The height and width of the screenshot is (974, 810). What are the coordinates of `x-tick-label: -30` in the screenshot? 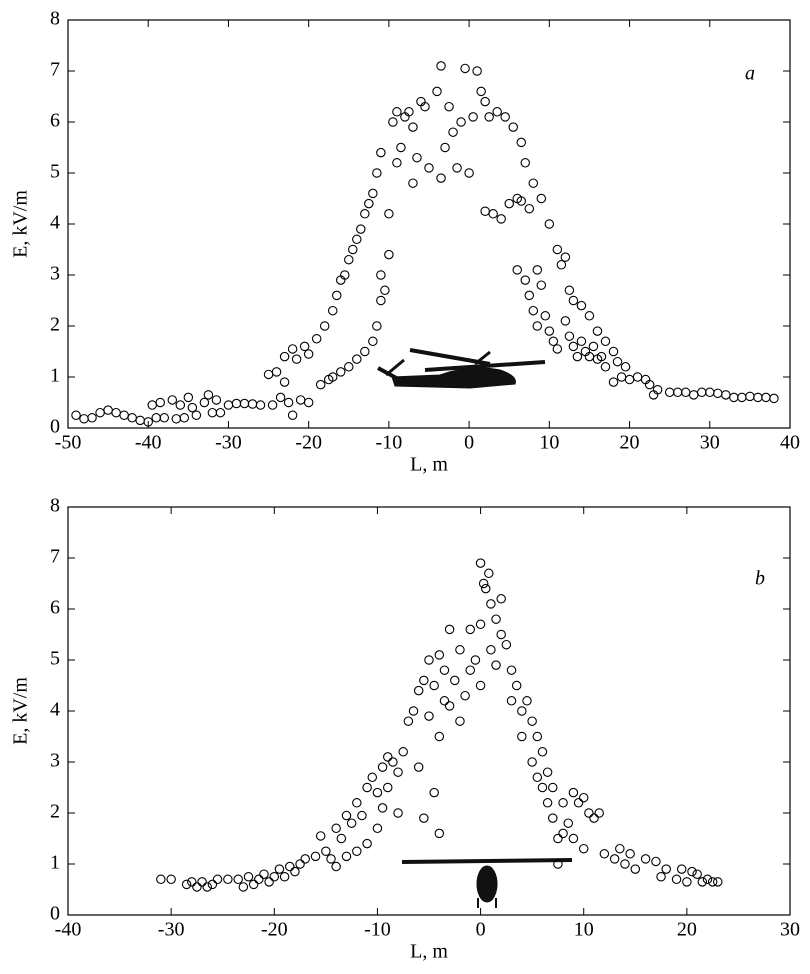 It's located at (228, 443).